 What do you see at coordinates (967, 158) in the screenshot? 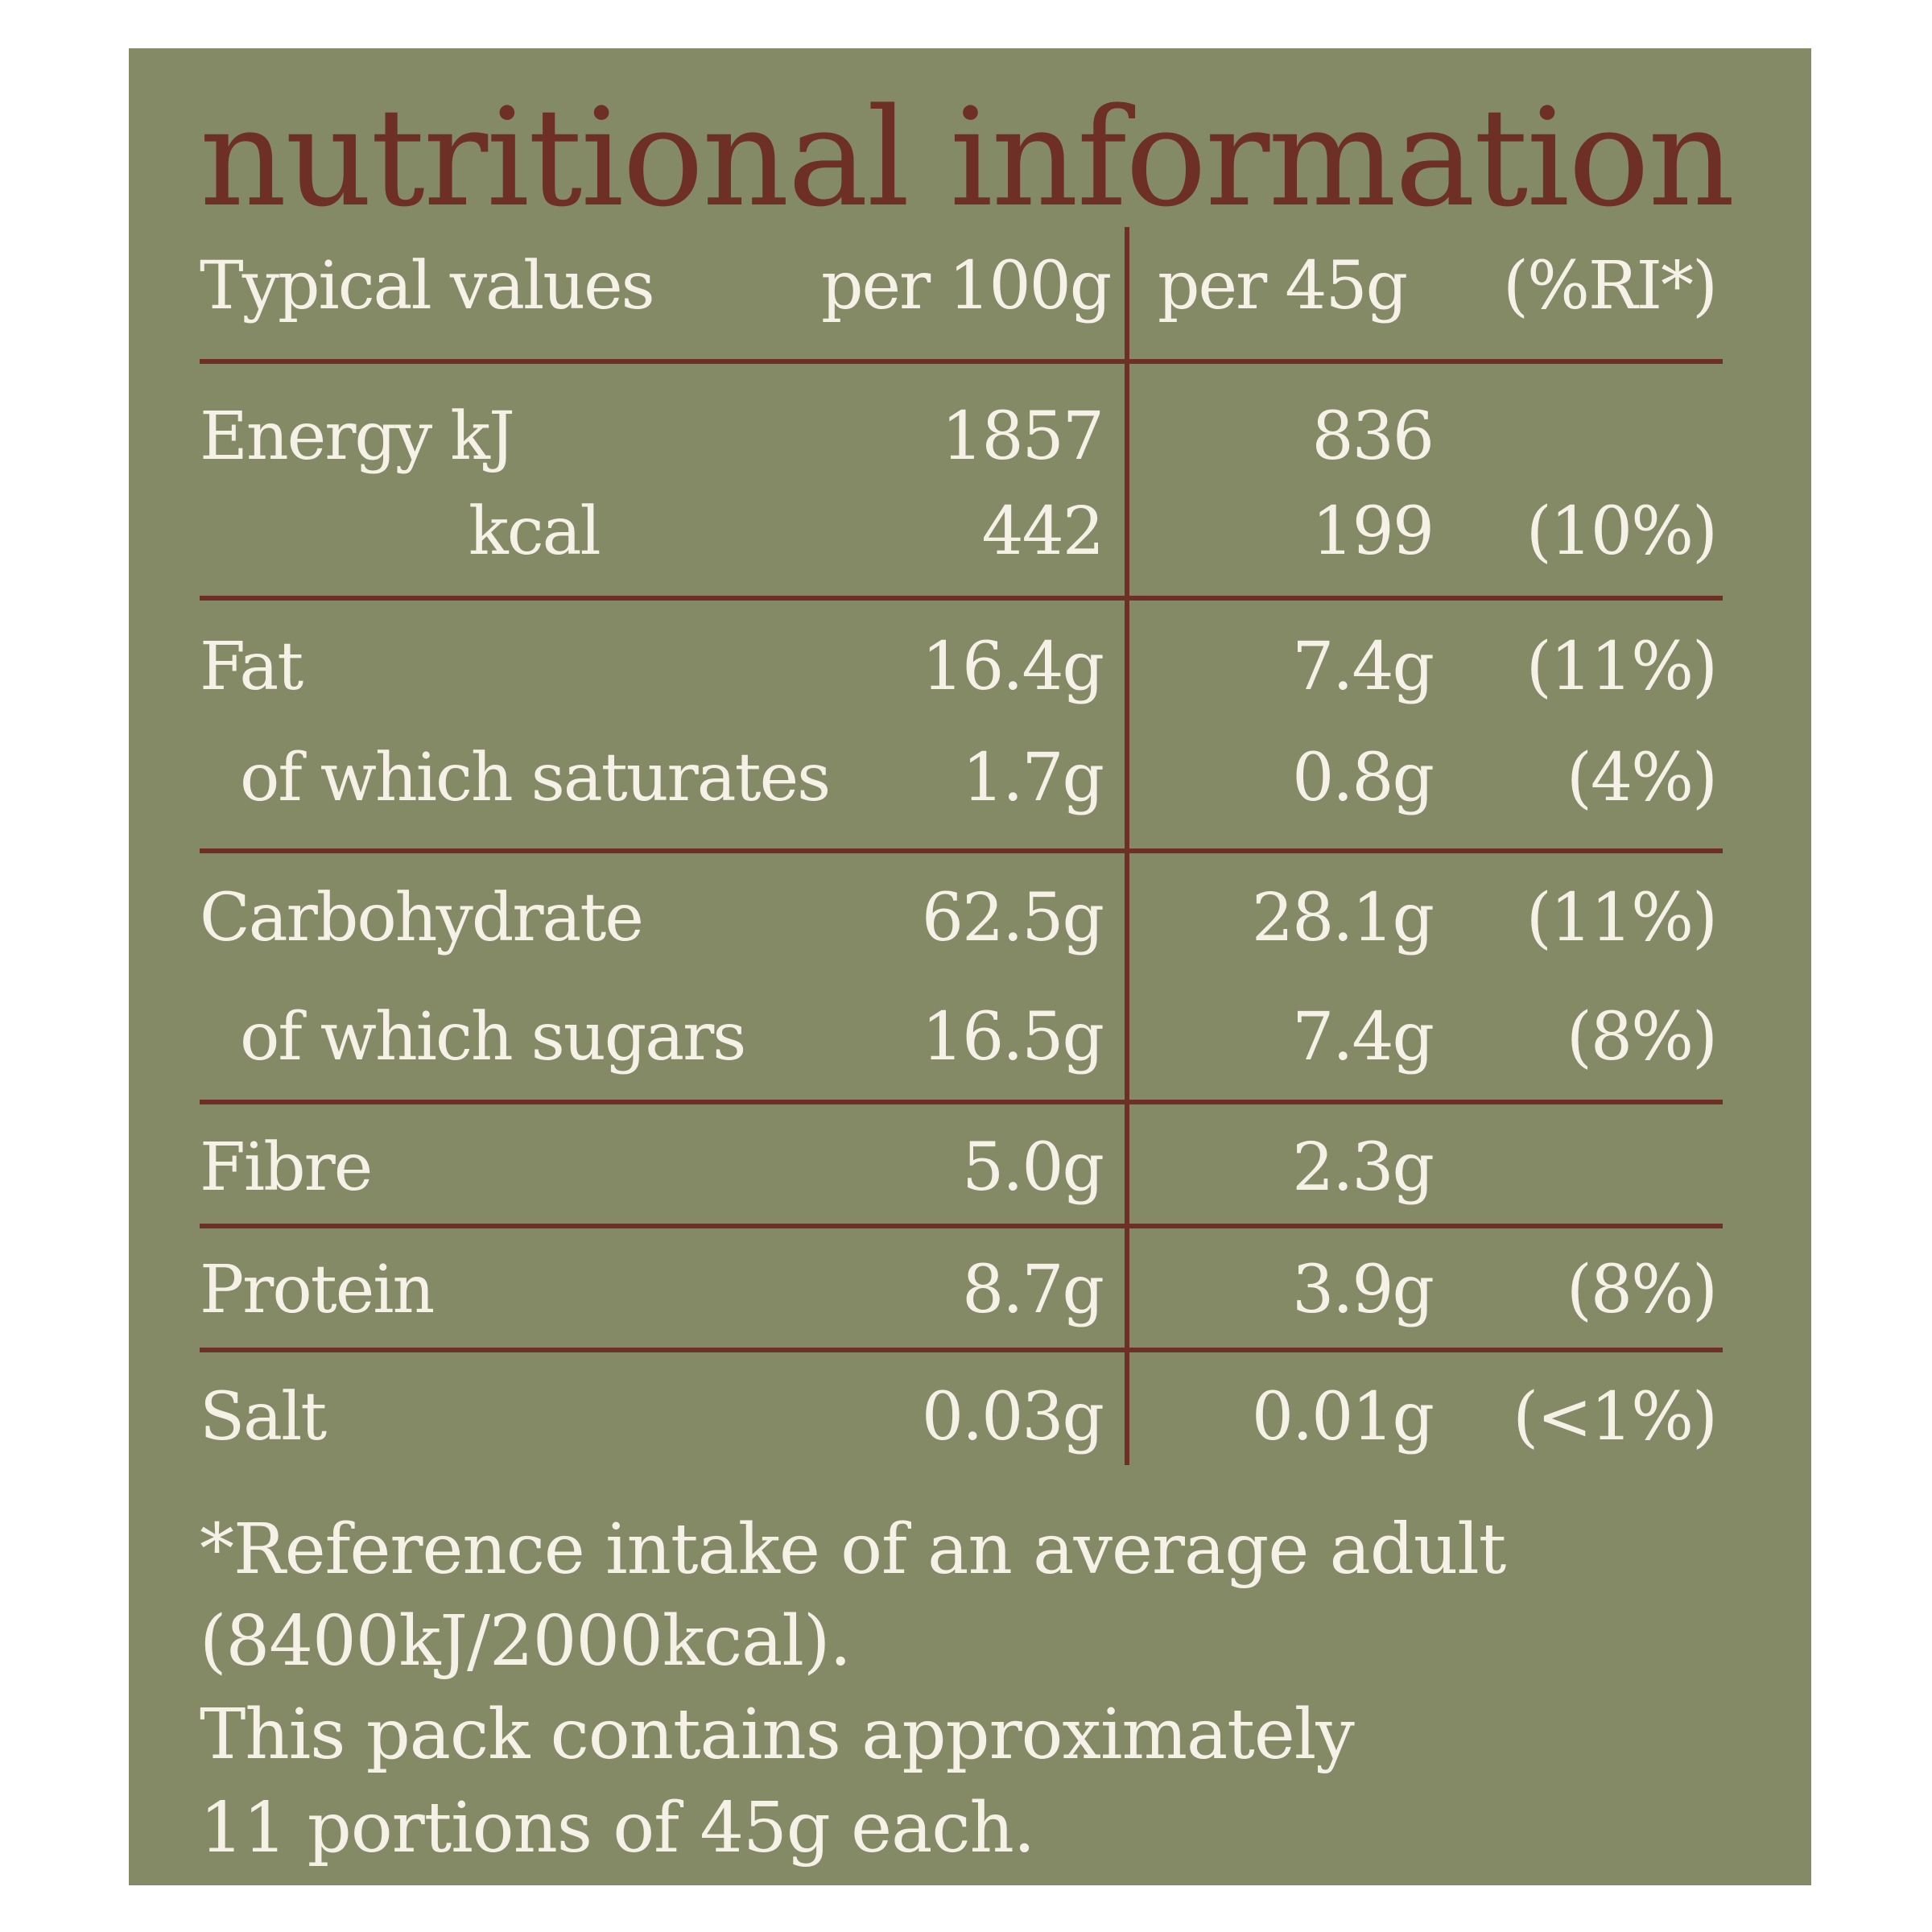
I see `page-title: nutritional information` at bounding box center [967, 158].